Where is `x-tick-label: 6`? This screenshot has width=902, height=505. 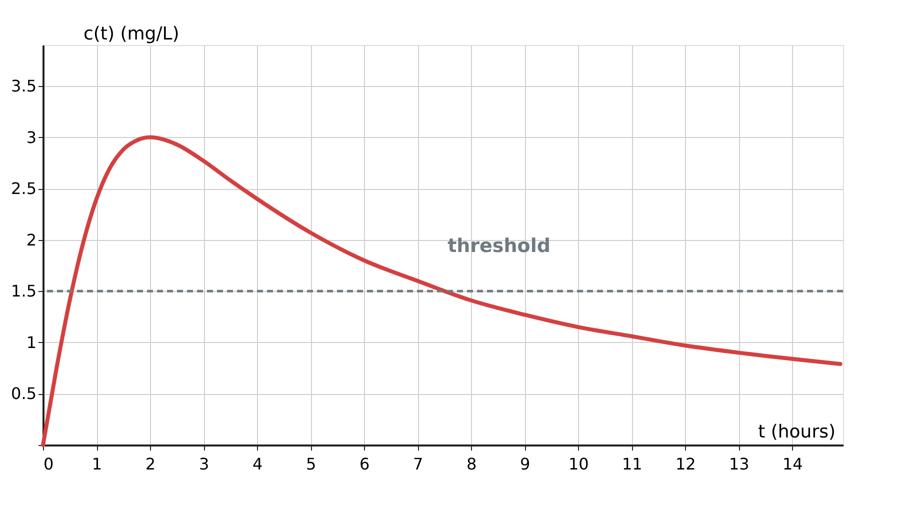 x-tick-label: 6 is located at coordinates (364, 464).